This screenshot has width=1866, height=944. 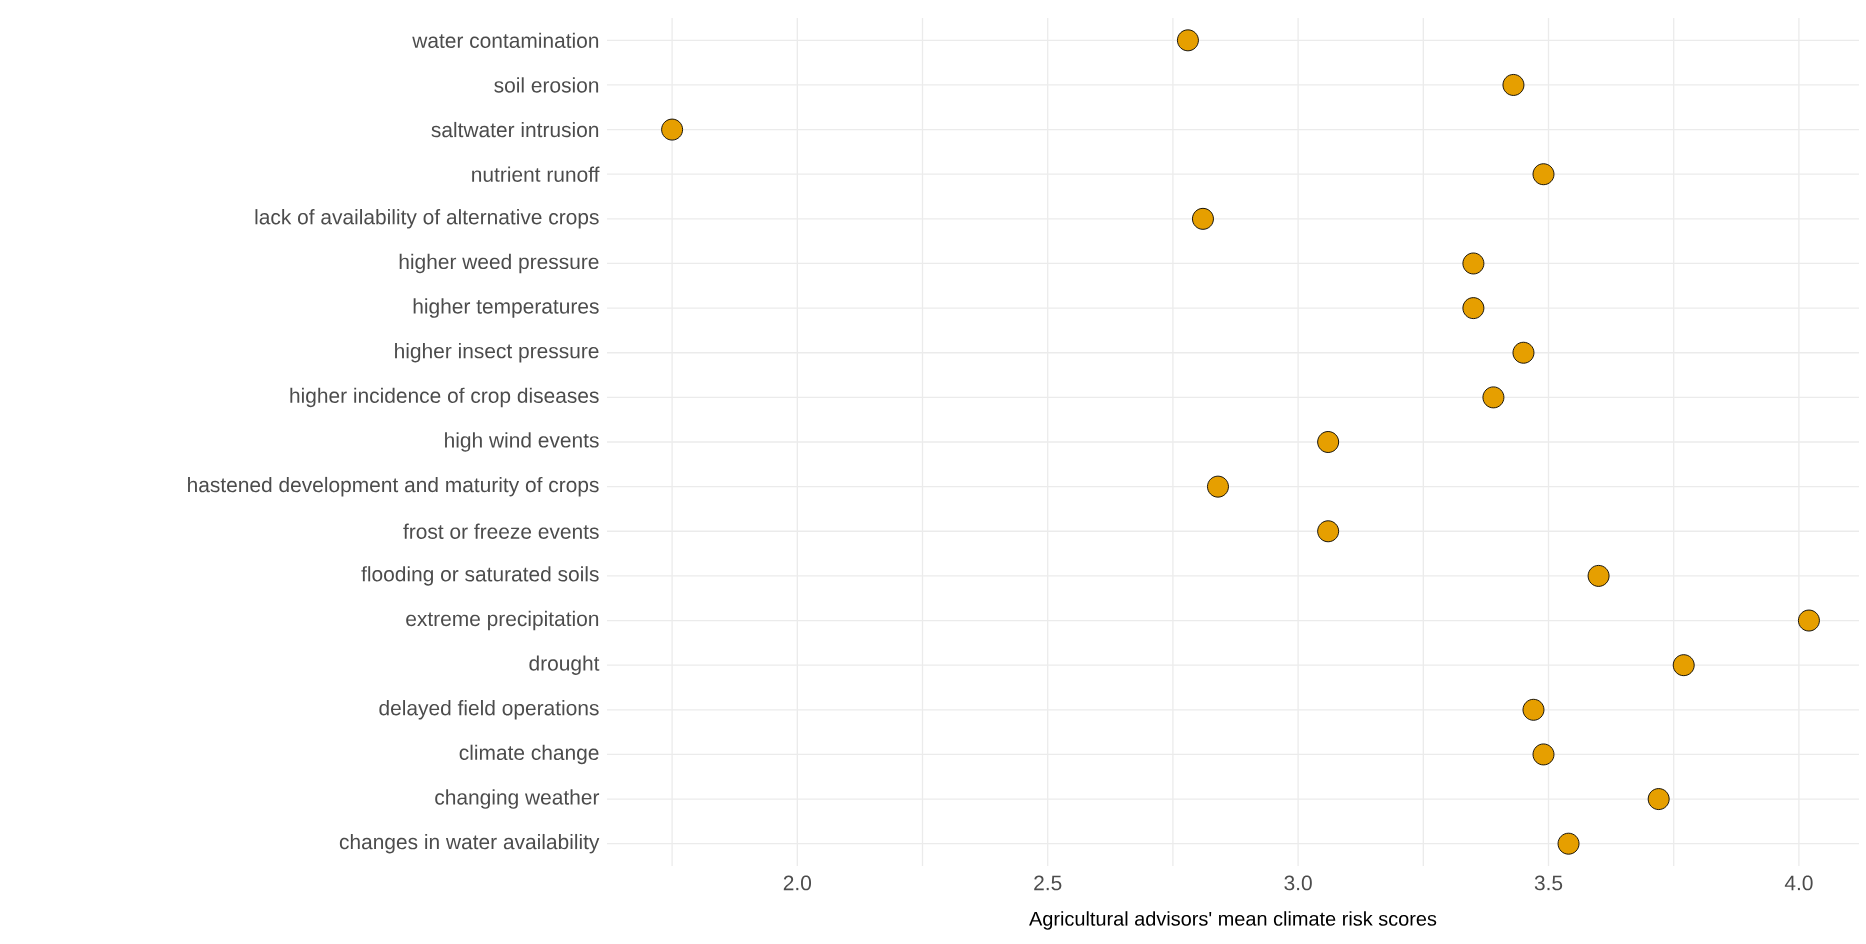 What do you see at coordinates (497, 352) in the screenshot?
I see `y-tick-label: higher insect pressure` at bounding box center [497, 352].